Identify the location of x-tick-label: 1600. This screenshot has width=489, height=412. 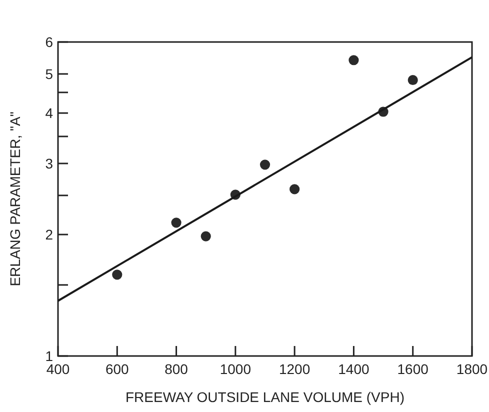
(413, 369).